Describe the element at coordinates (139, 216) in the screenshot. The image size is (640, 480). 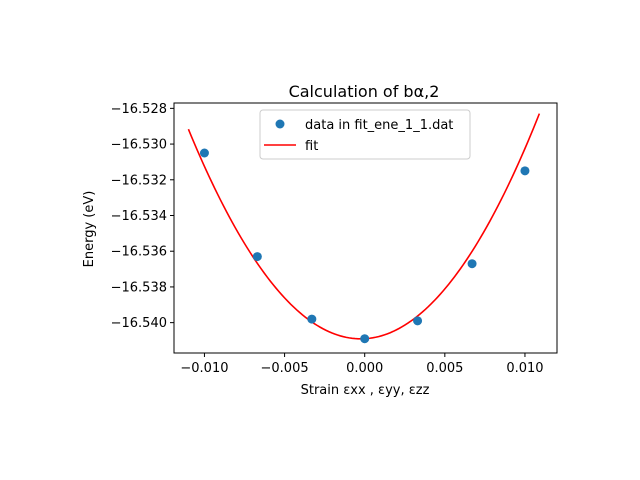
I see `y-tick-label: −16.534` at that location.